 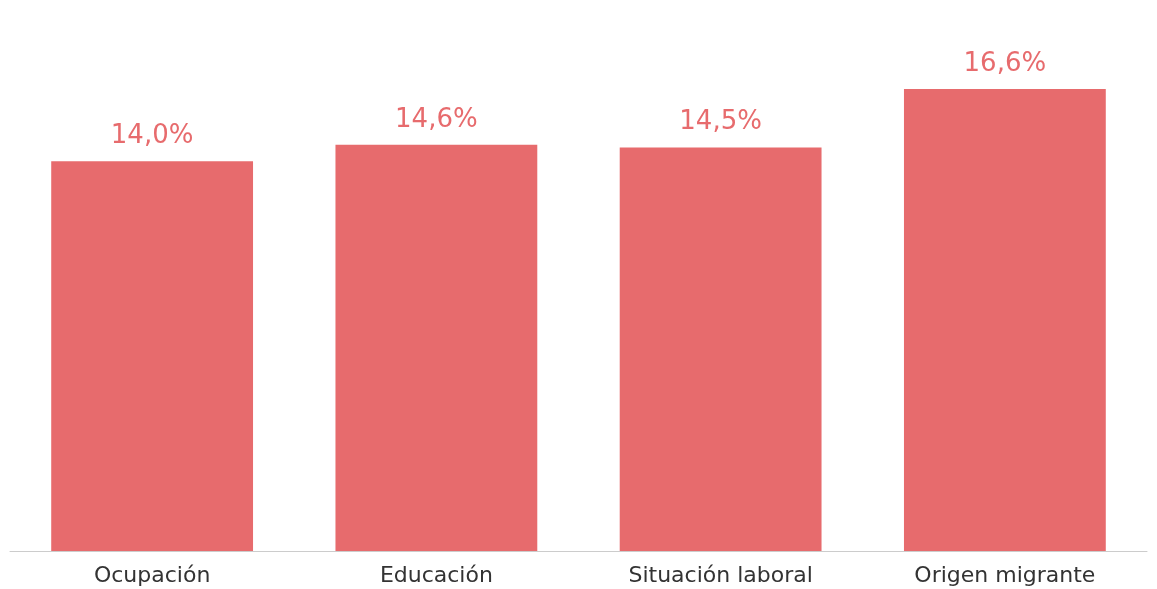 I want to click on data-label: 14,5%, so click(x=720, y=120).